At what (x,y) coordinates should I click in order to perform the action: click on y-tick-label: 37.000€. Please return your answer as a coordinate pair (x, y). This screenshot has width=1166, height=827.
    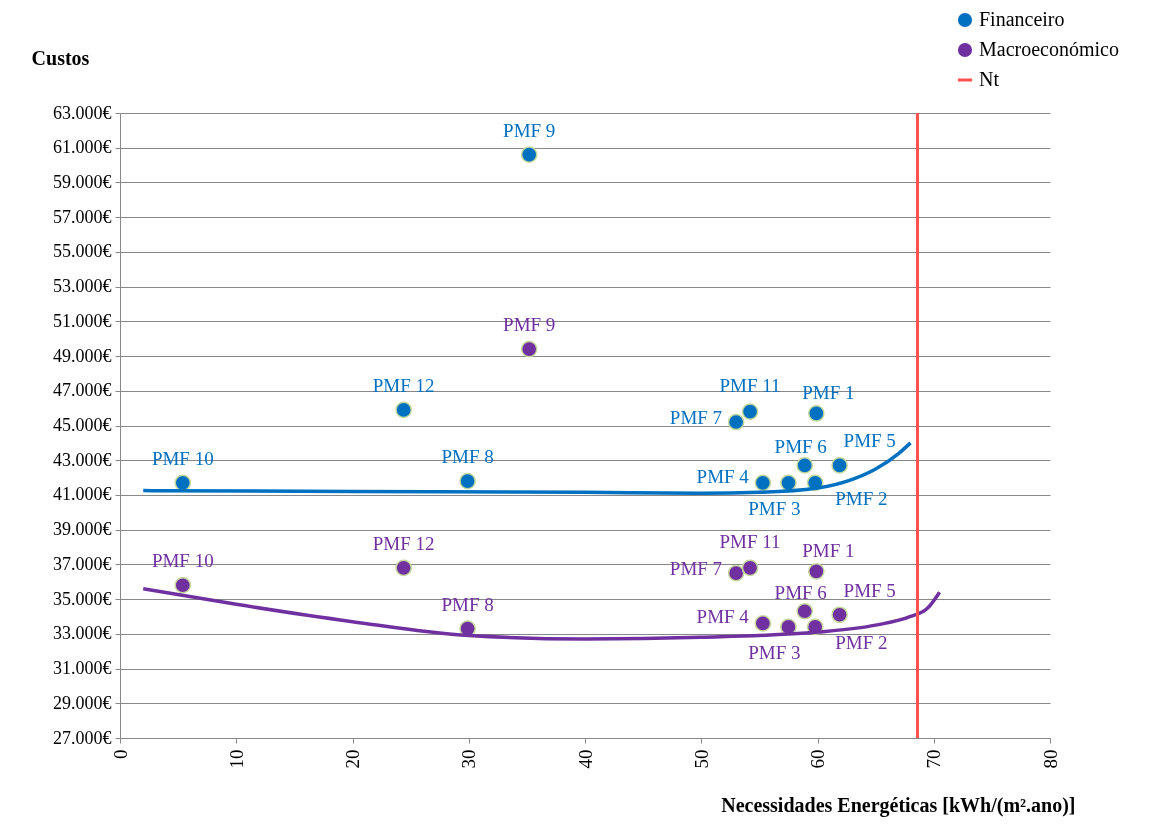
    Looking at the image, I should click on (82, 563).